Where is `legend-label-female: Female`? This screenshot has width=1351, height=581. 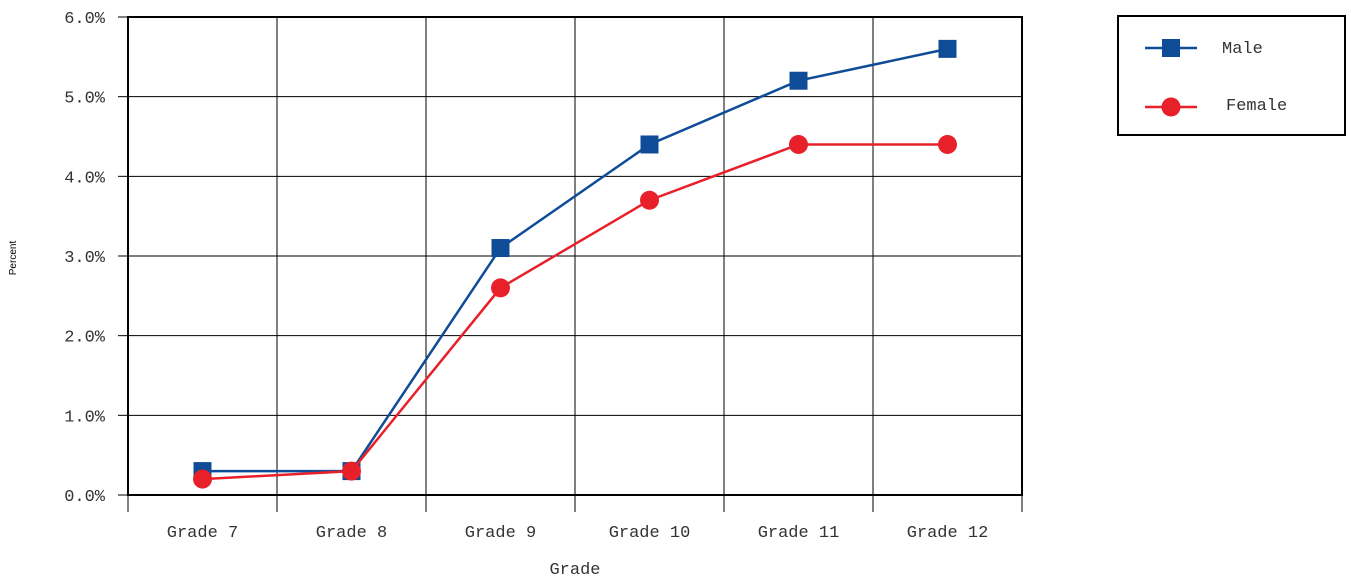
legend-label-female: Female is located at coordinates (1256, 106).